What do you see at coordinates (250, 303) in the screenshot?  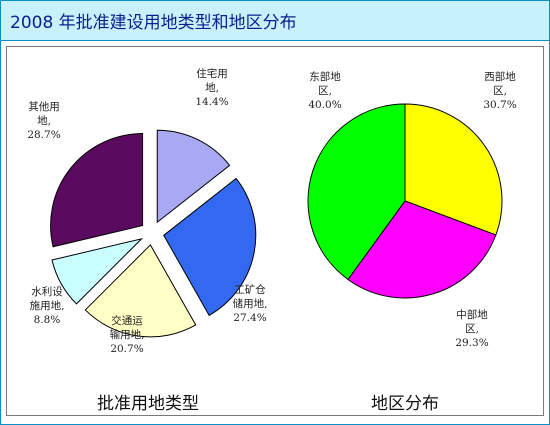 I see `pie-label-land-1: 工矿仓储用地, 27.4%` at bounding box center [250, 303].